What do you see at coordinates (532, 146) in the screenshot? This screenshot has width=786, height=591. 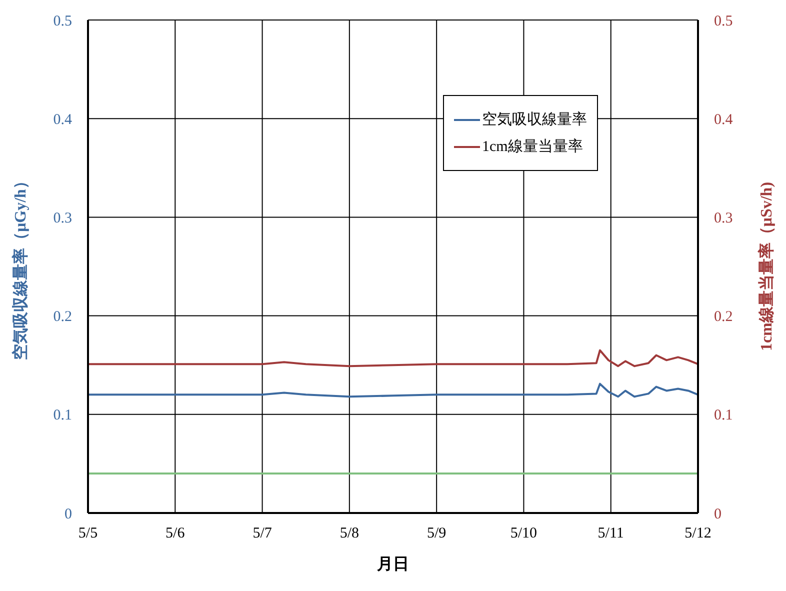 I see `legend-label: 1cm線量当量率` at bounding box center [532, 146].